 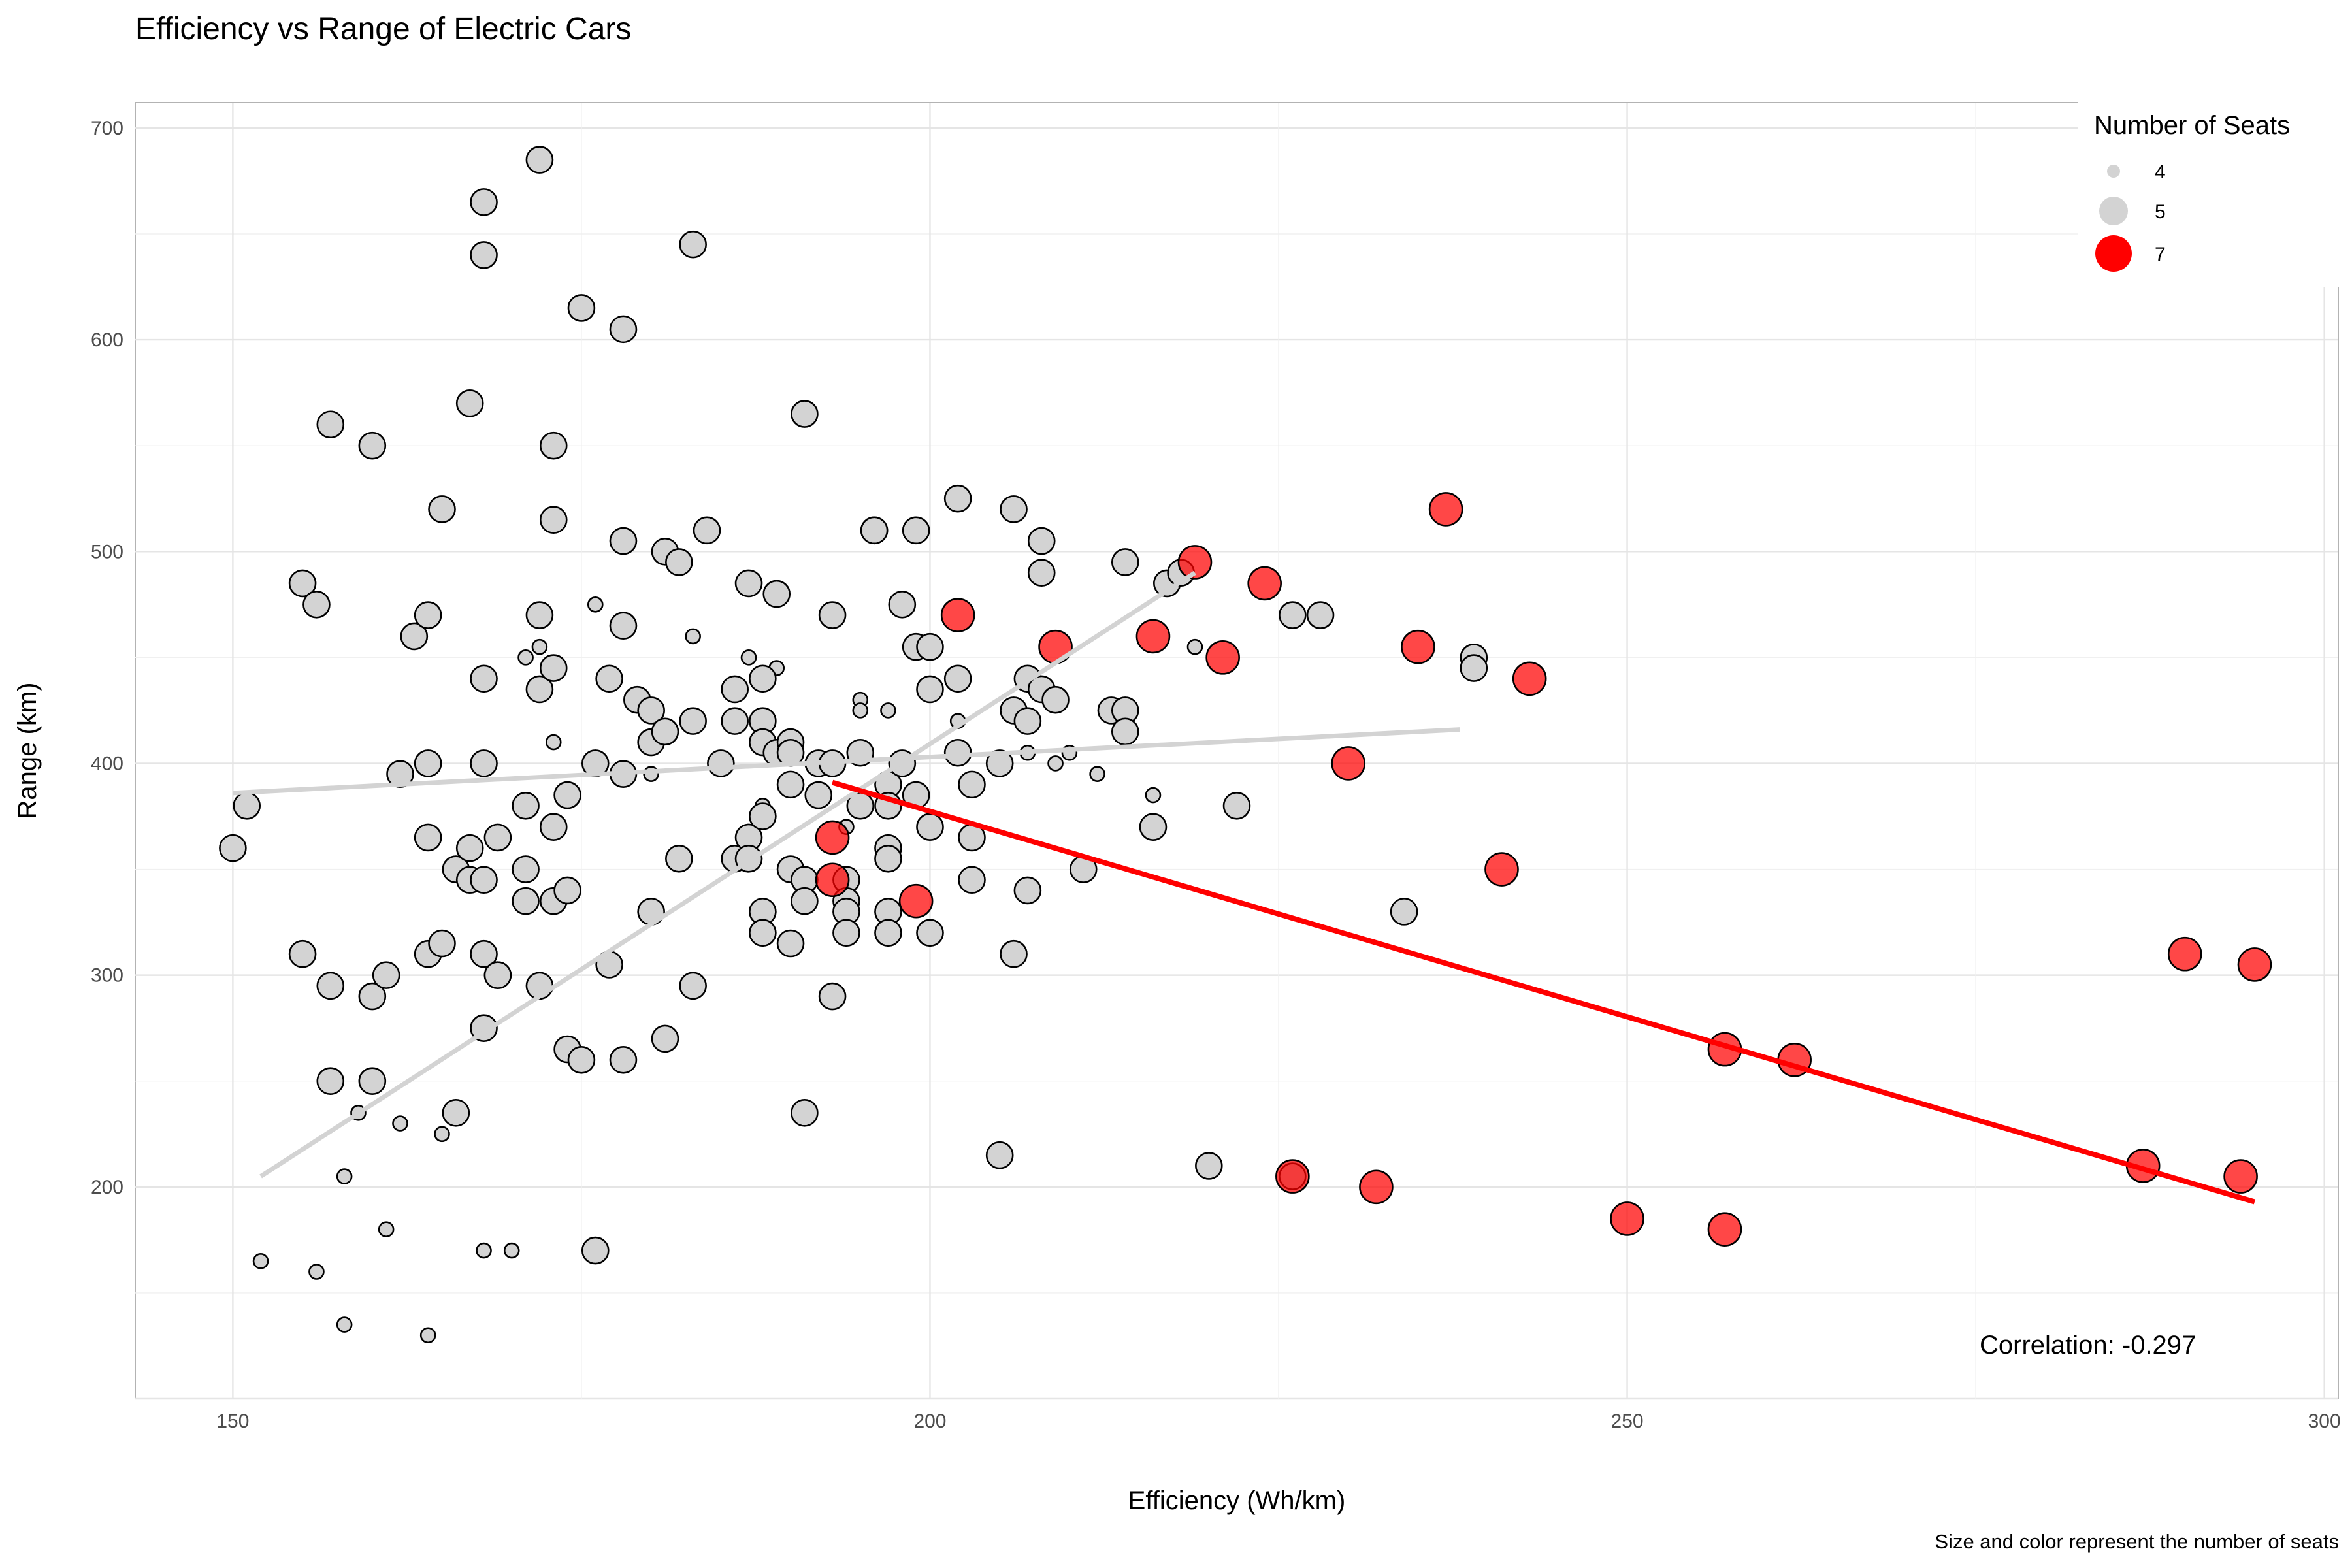 What do you see at coordinates (1237, 1500) in the screenshot?
I see `x-axis-title: Efficiency (Wh/km)` at bounding box center [1237, 1500].